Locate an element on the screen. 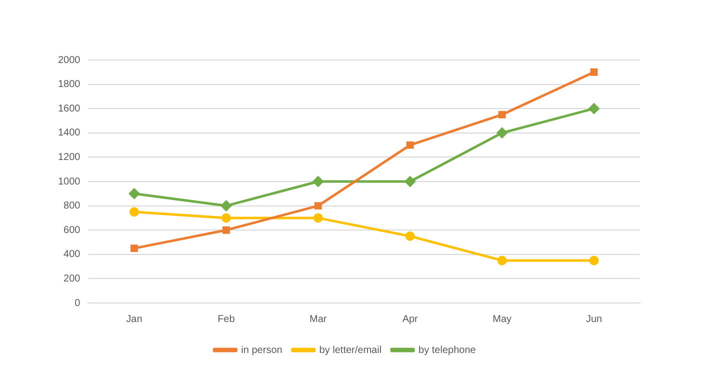 The image size is (720, 388). x-tick-label: Jan is located at coordinates (134, 319).